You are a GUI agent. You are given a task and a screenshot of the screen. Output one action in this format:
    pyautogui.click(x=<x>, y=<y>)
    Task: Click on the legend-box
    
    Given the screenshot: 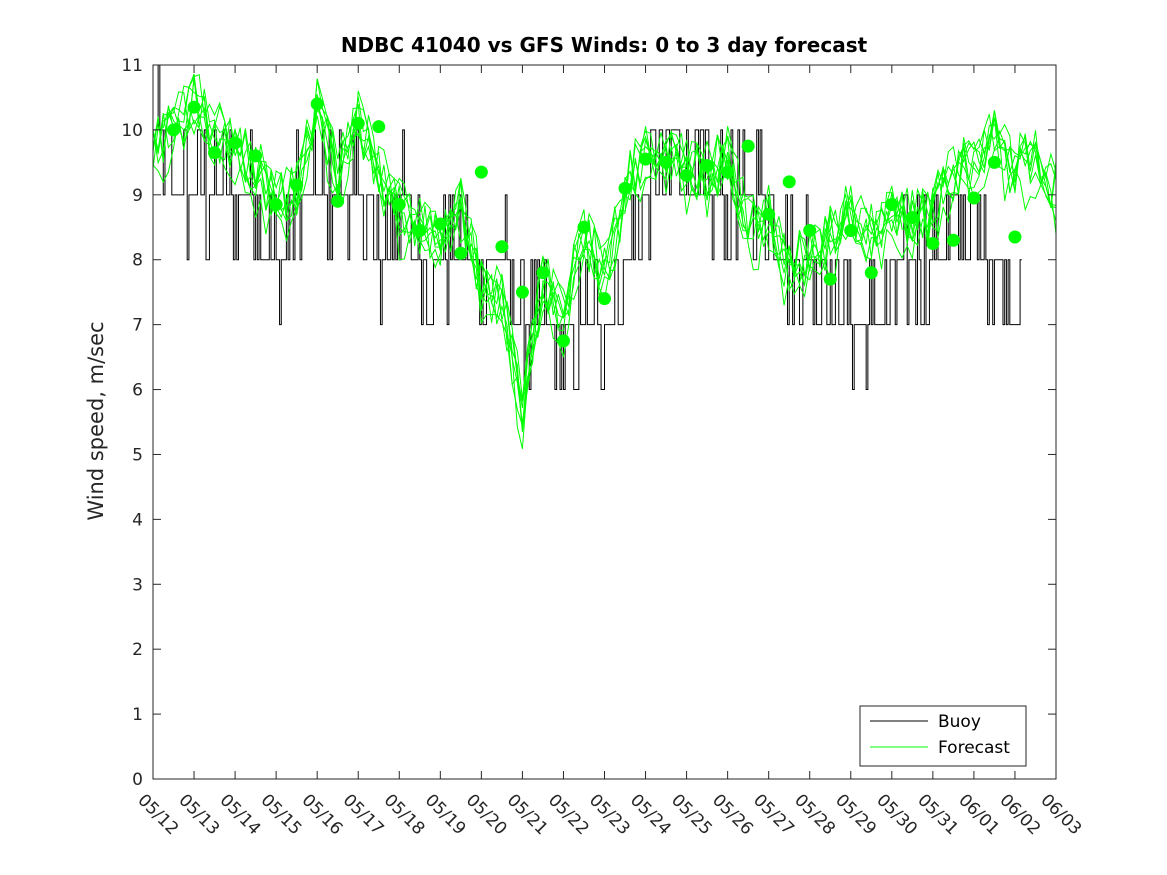 What is the action you would take?
    pyautogui.click(x=943, y=736)
    